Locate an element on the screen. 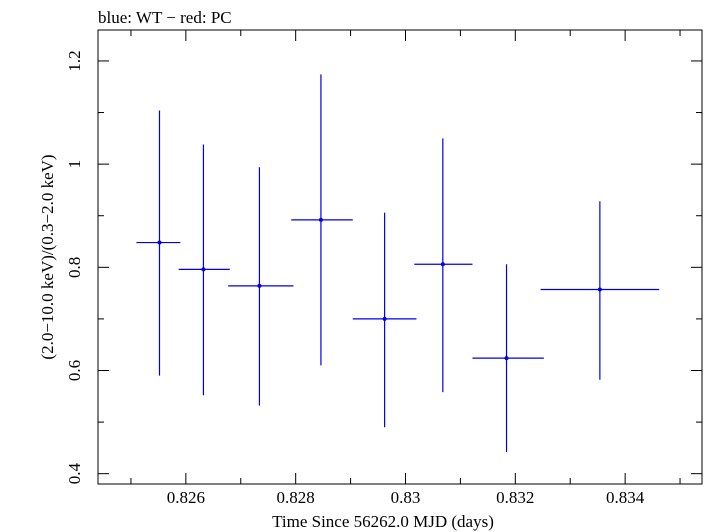 This screenshot has height=532, width=705. y-axis-label: (2.0−10.0 keV)/(0.3−2.0 keV) is located at coordinates (47, 256).